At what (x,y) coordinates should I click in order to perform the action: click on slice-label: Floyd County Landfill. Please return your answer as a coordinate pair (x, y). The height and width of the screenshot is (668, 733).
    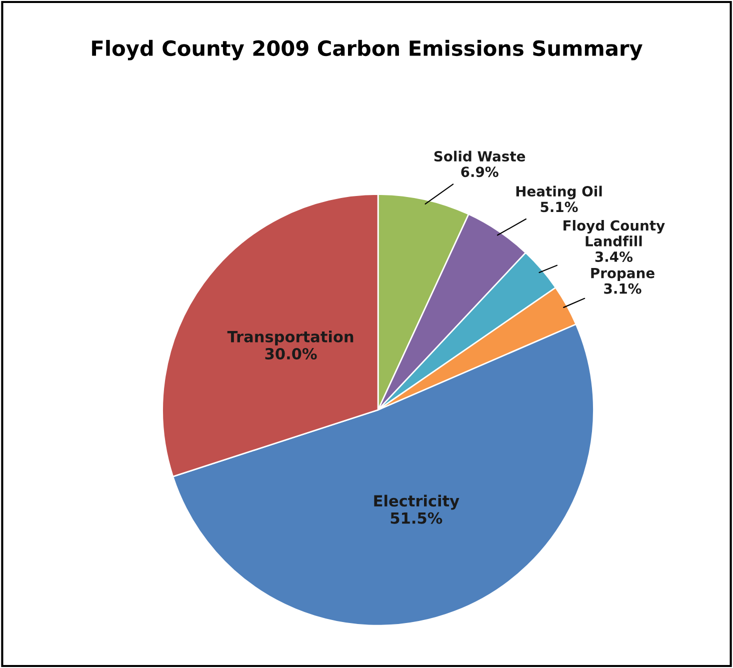
    Looking at the image, I should click on (614, 233).